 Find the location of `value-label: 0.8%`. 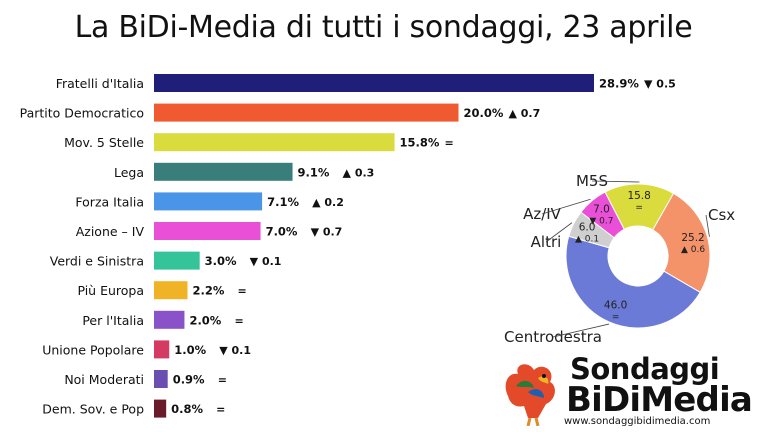

value-label: 0.8% is located at coordinates (187, 409).